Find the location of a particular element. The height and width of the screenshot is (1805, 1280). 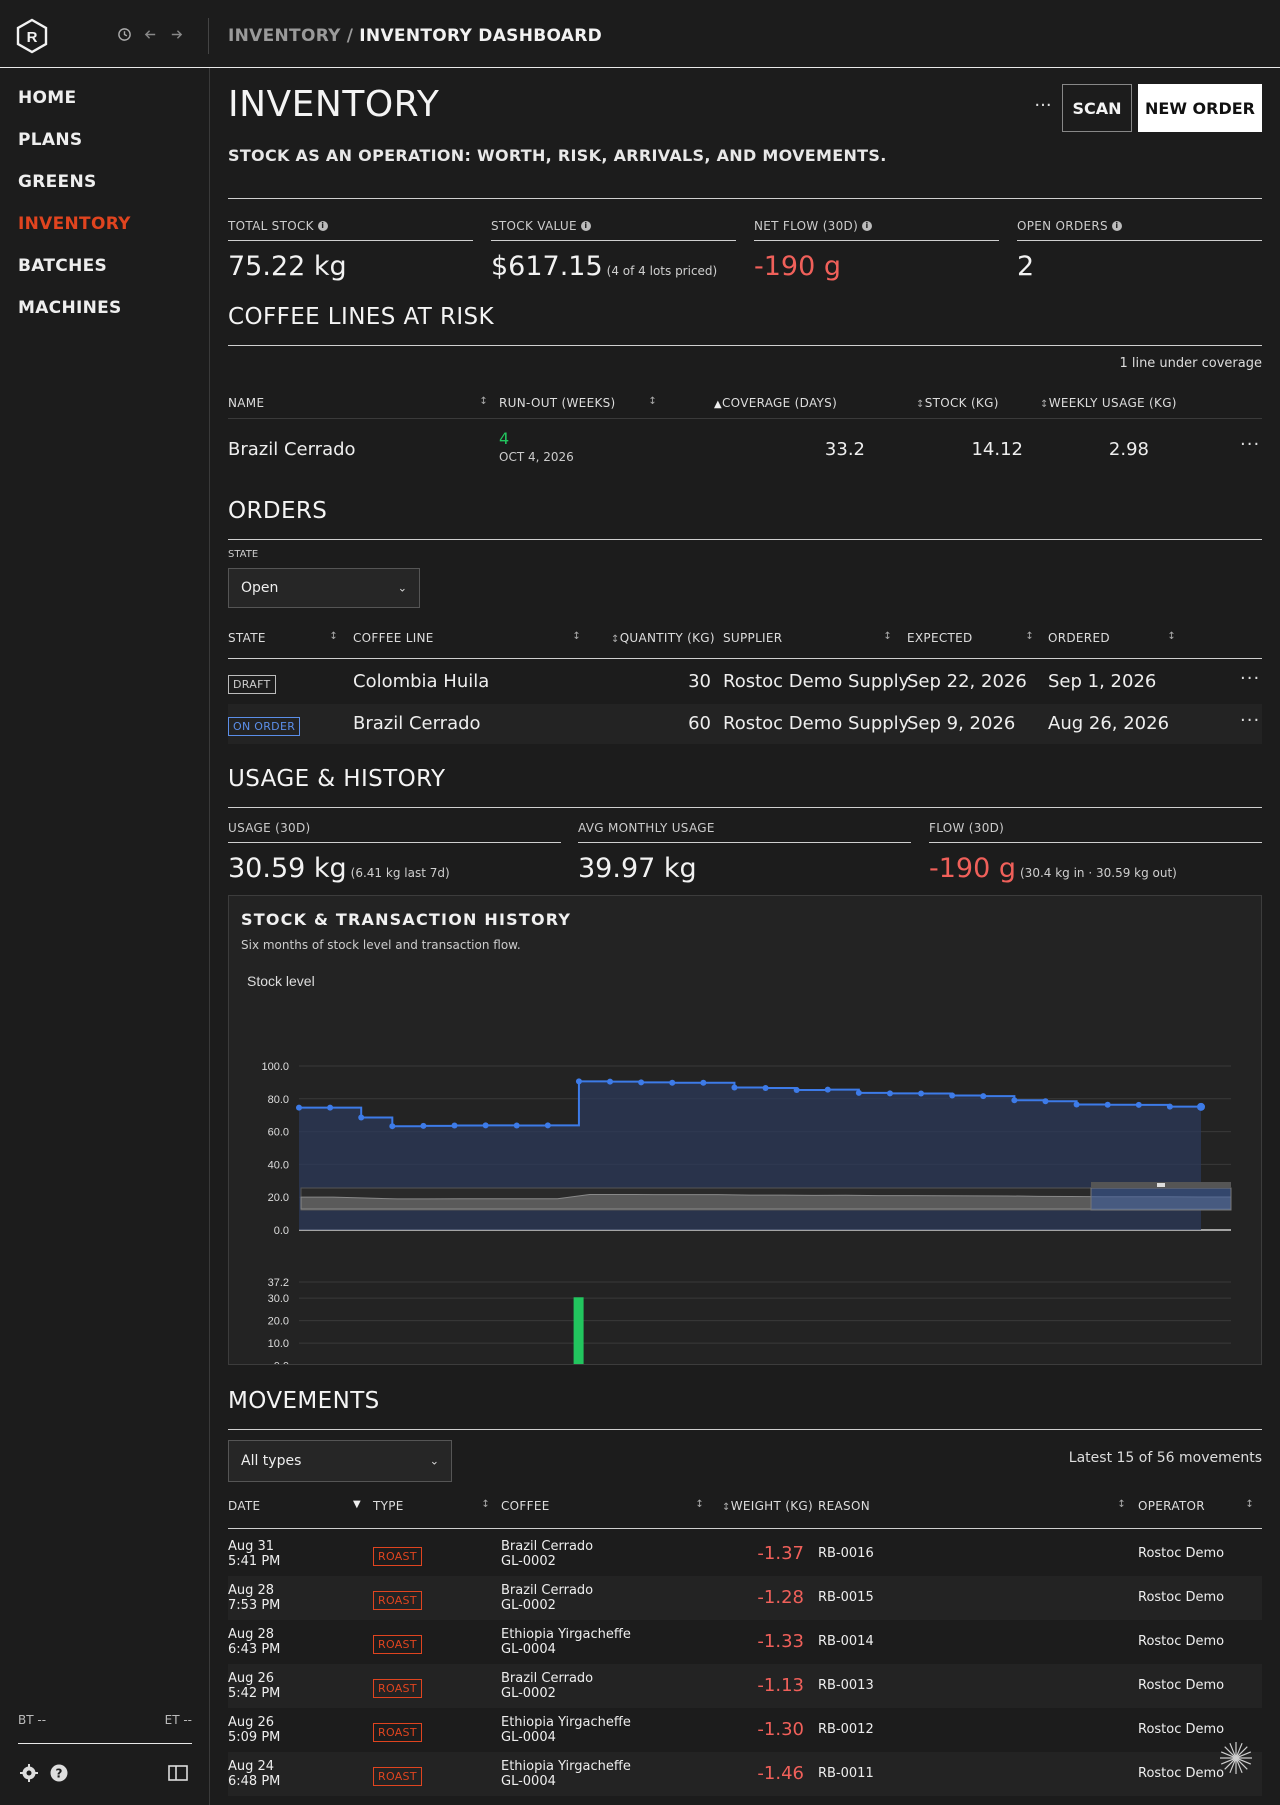

navigator-selection is located at coordinates (1161, 1199).